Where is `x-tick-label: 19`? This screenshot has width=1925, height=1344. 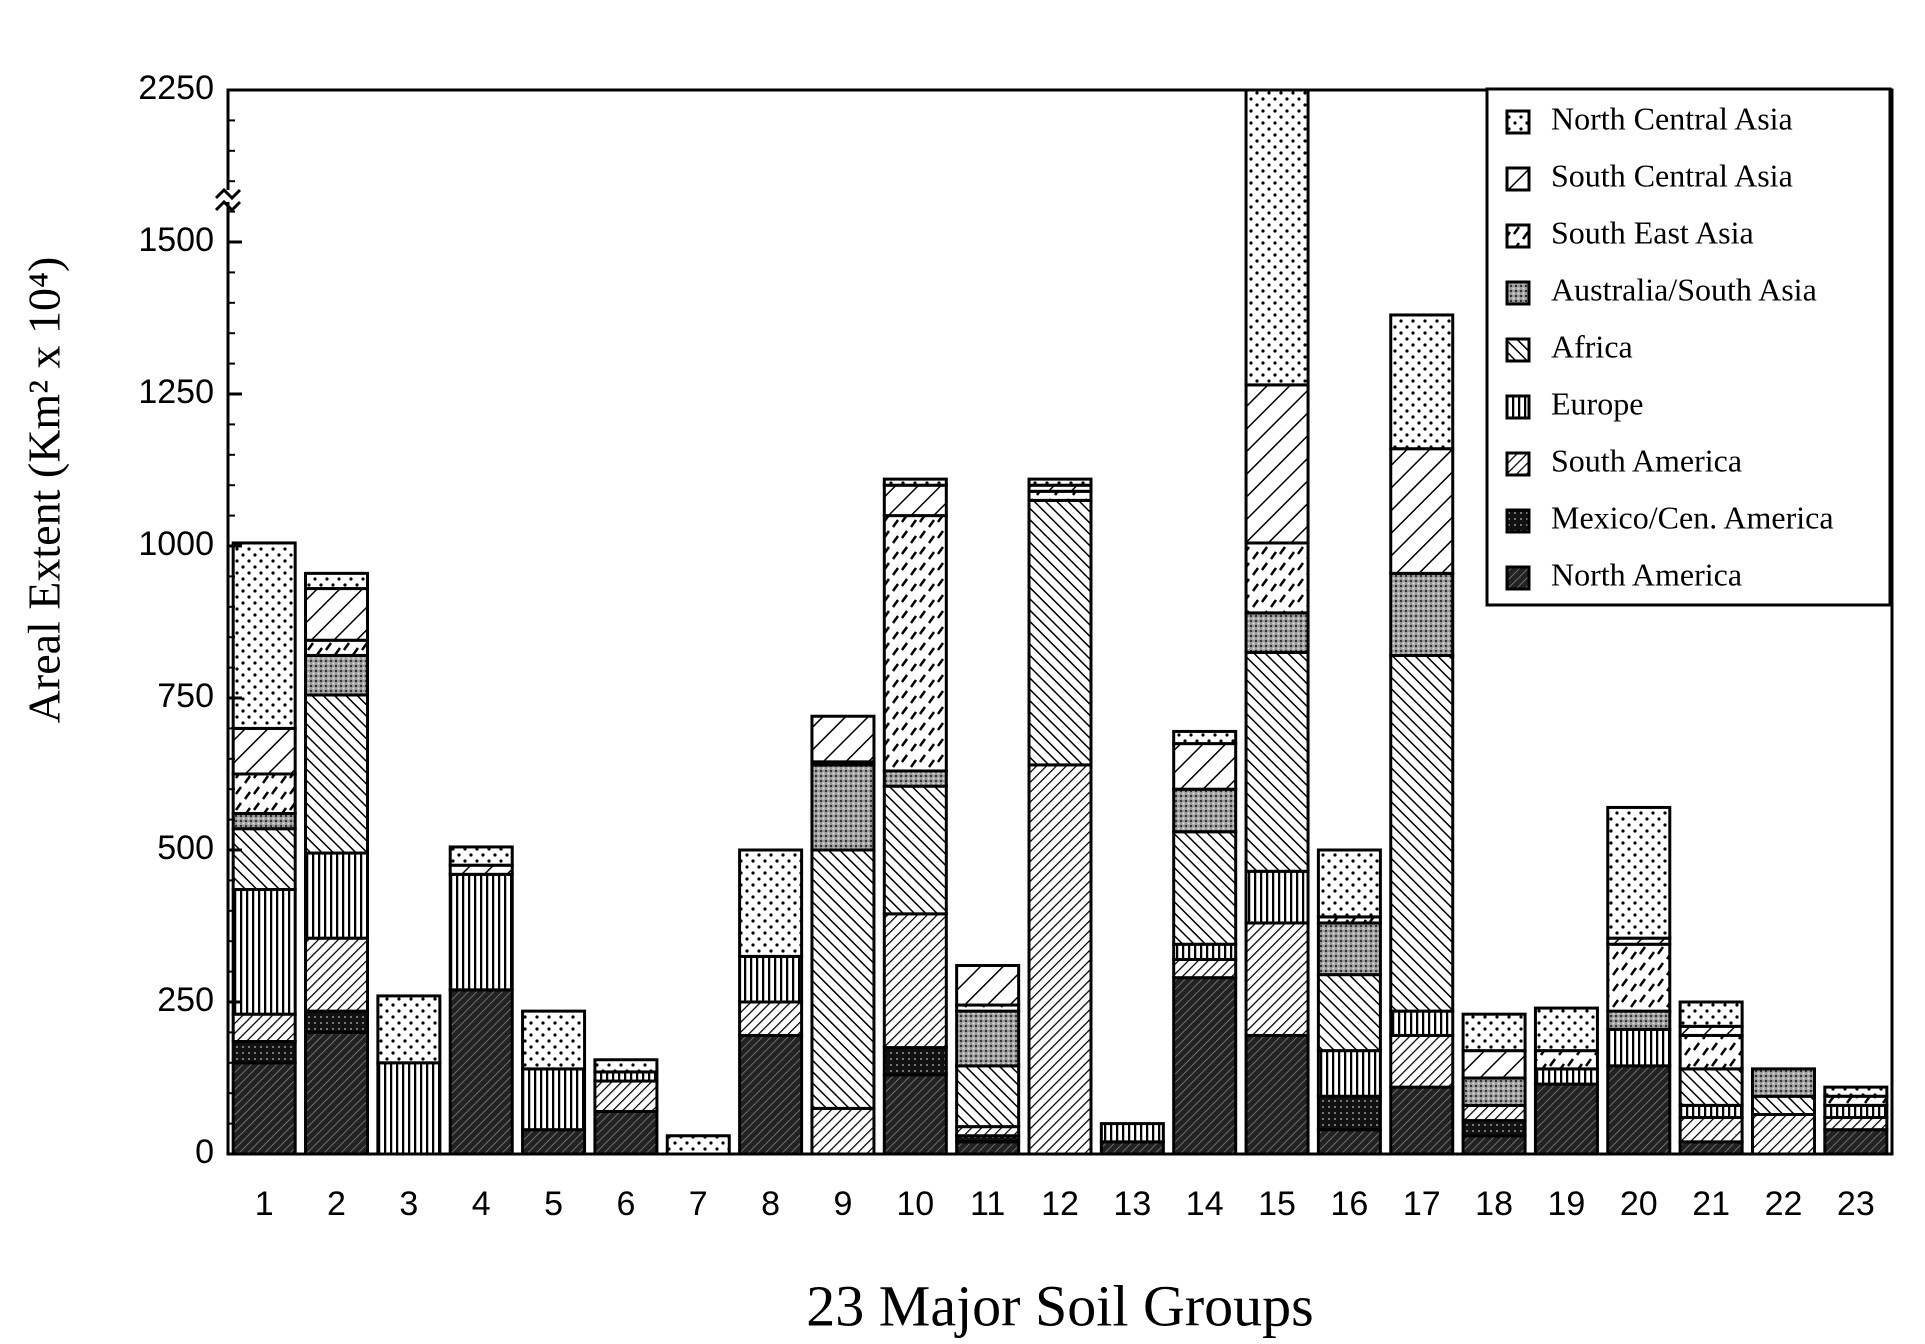 x-tick-label: 19 is located at coordinates (1567, 1204).